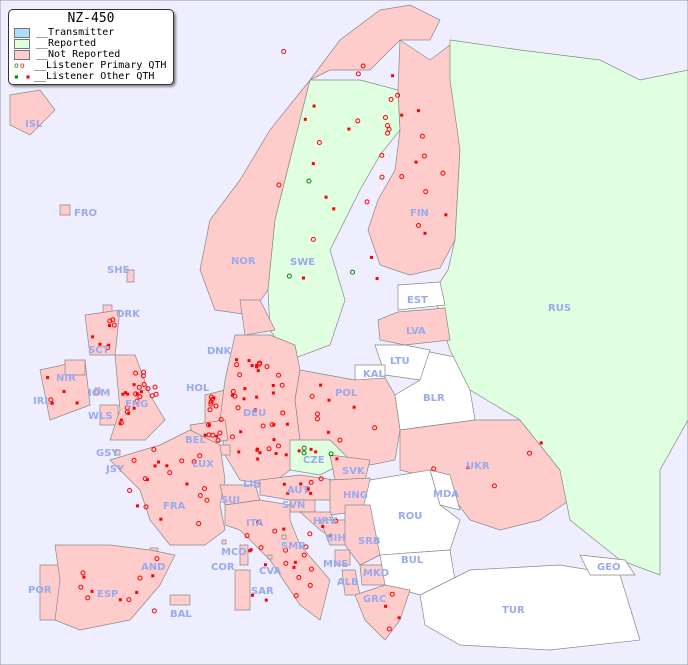  What do you see at coordinates (22, 32) in the screenshot?
I see `swatch` at bounding box center [22, 32].